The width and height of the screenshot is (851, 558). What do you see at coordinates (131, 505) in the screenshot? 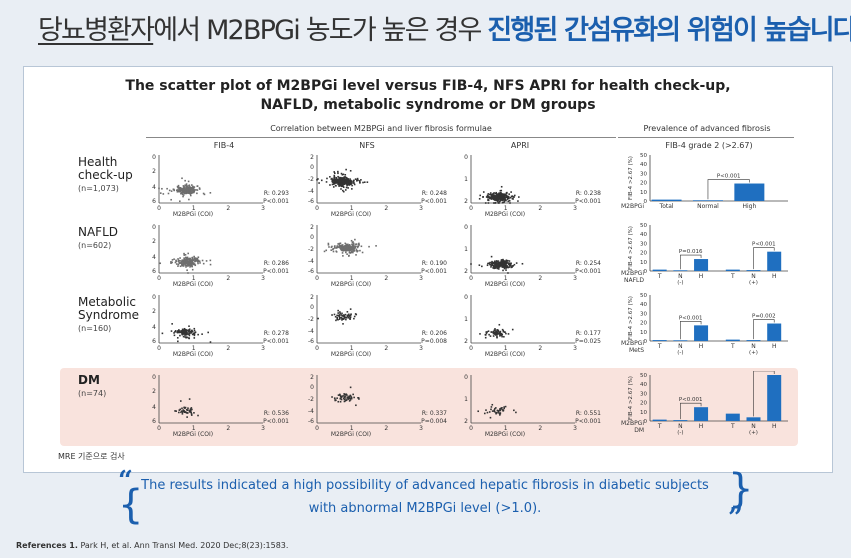
I see `left-brace-icon: {` at bounding box center [131, 505].